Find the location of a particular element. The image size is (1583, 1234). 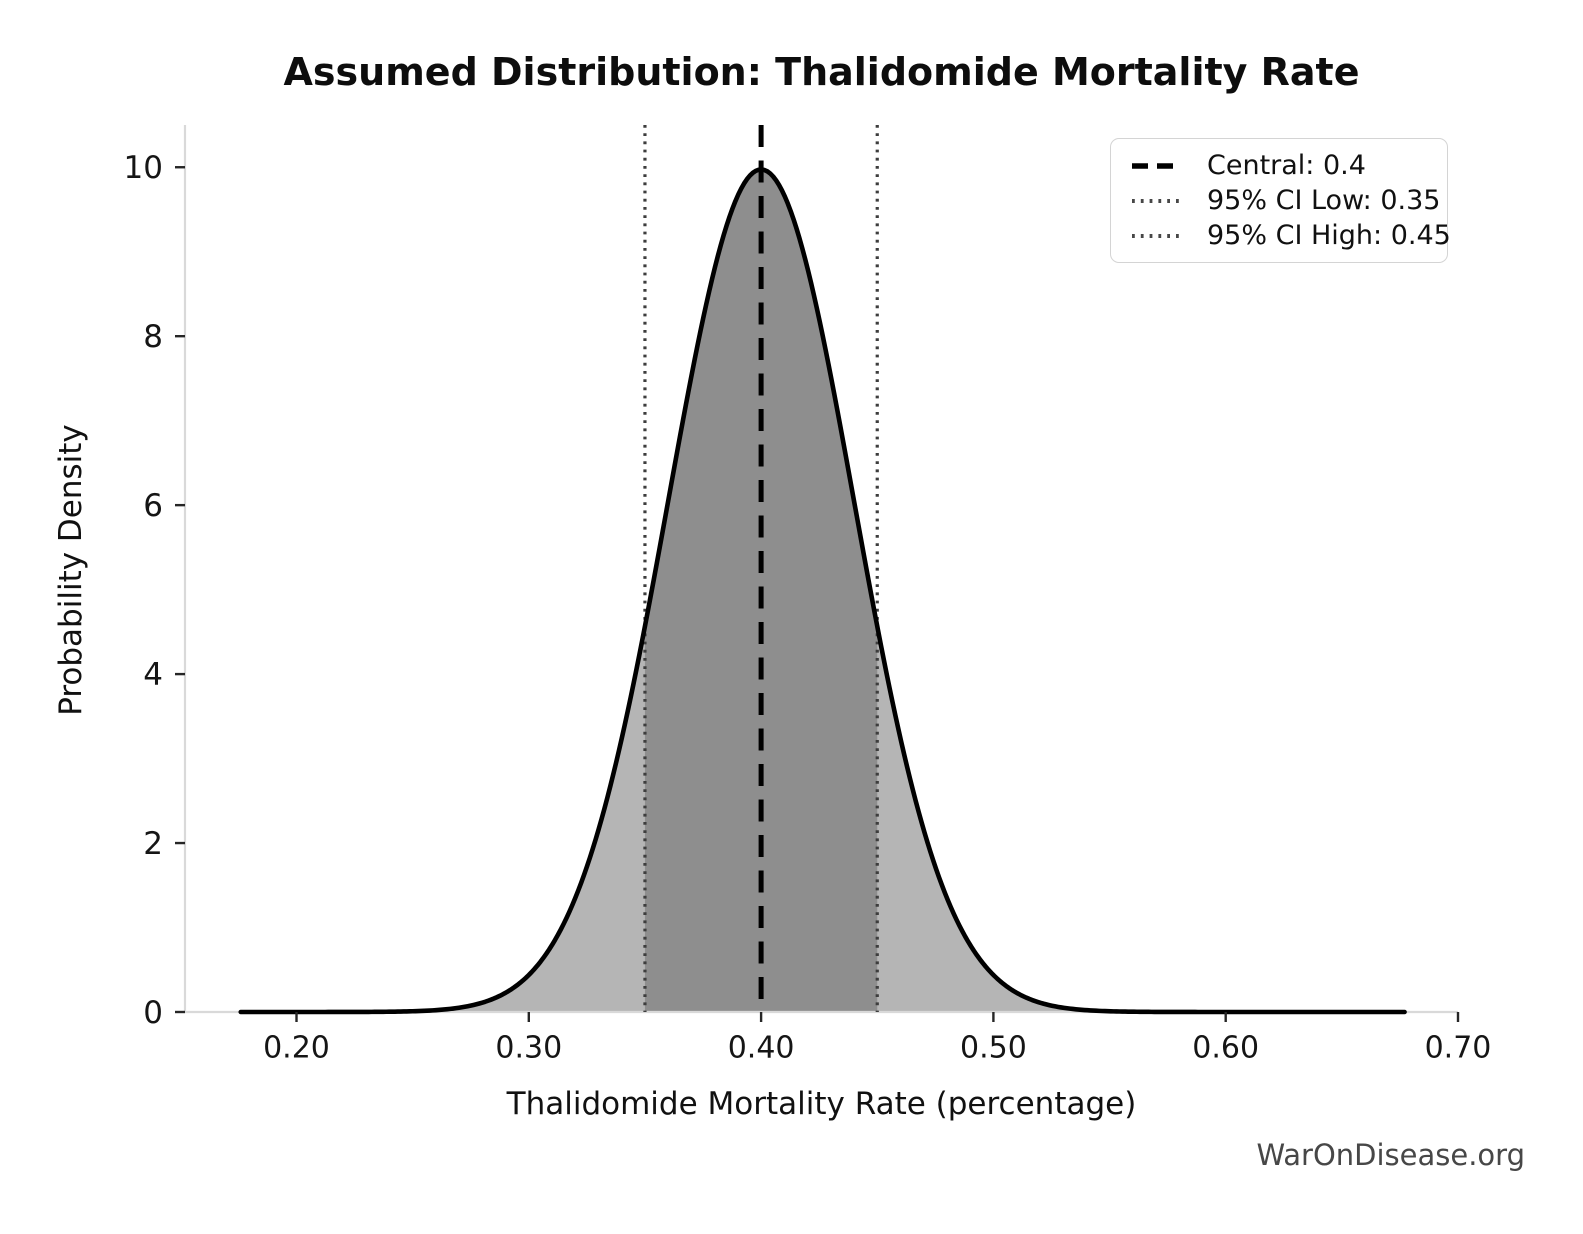

x-tick-label: 0.20 is located at coordinates (296, 1048).